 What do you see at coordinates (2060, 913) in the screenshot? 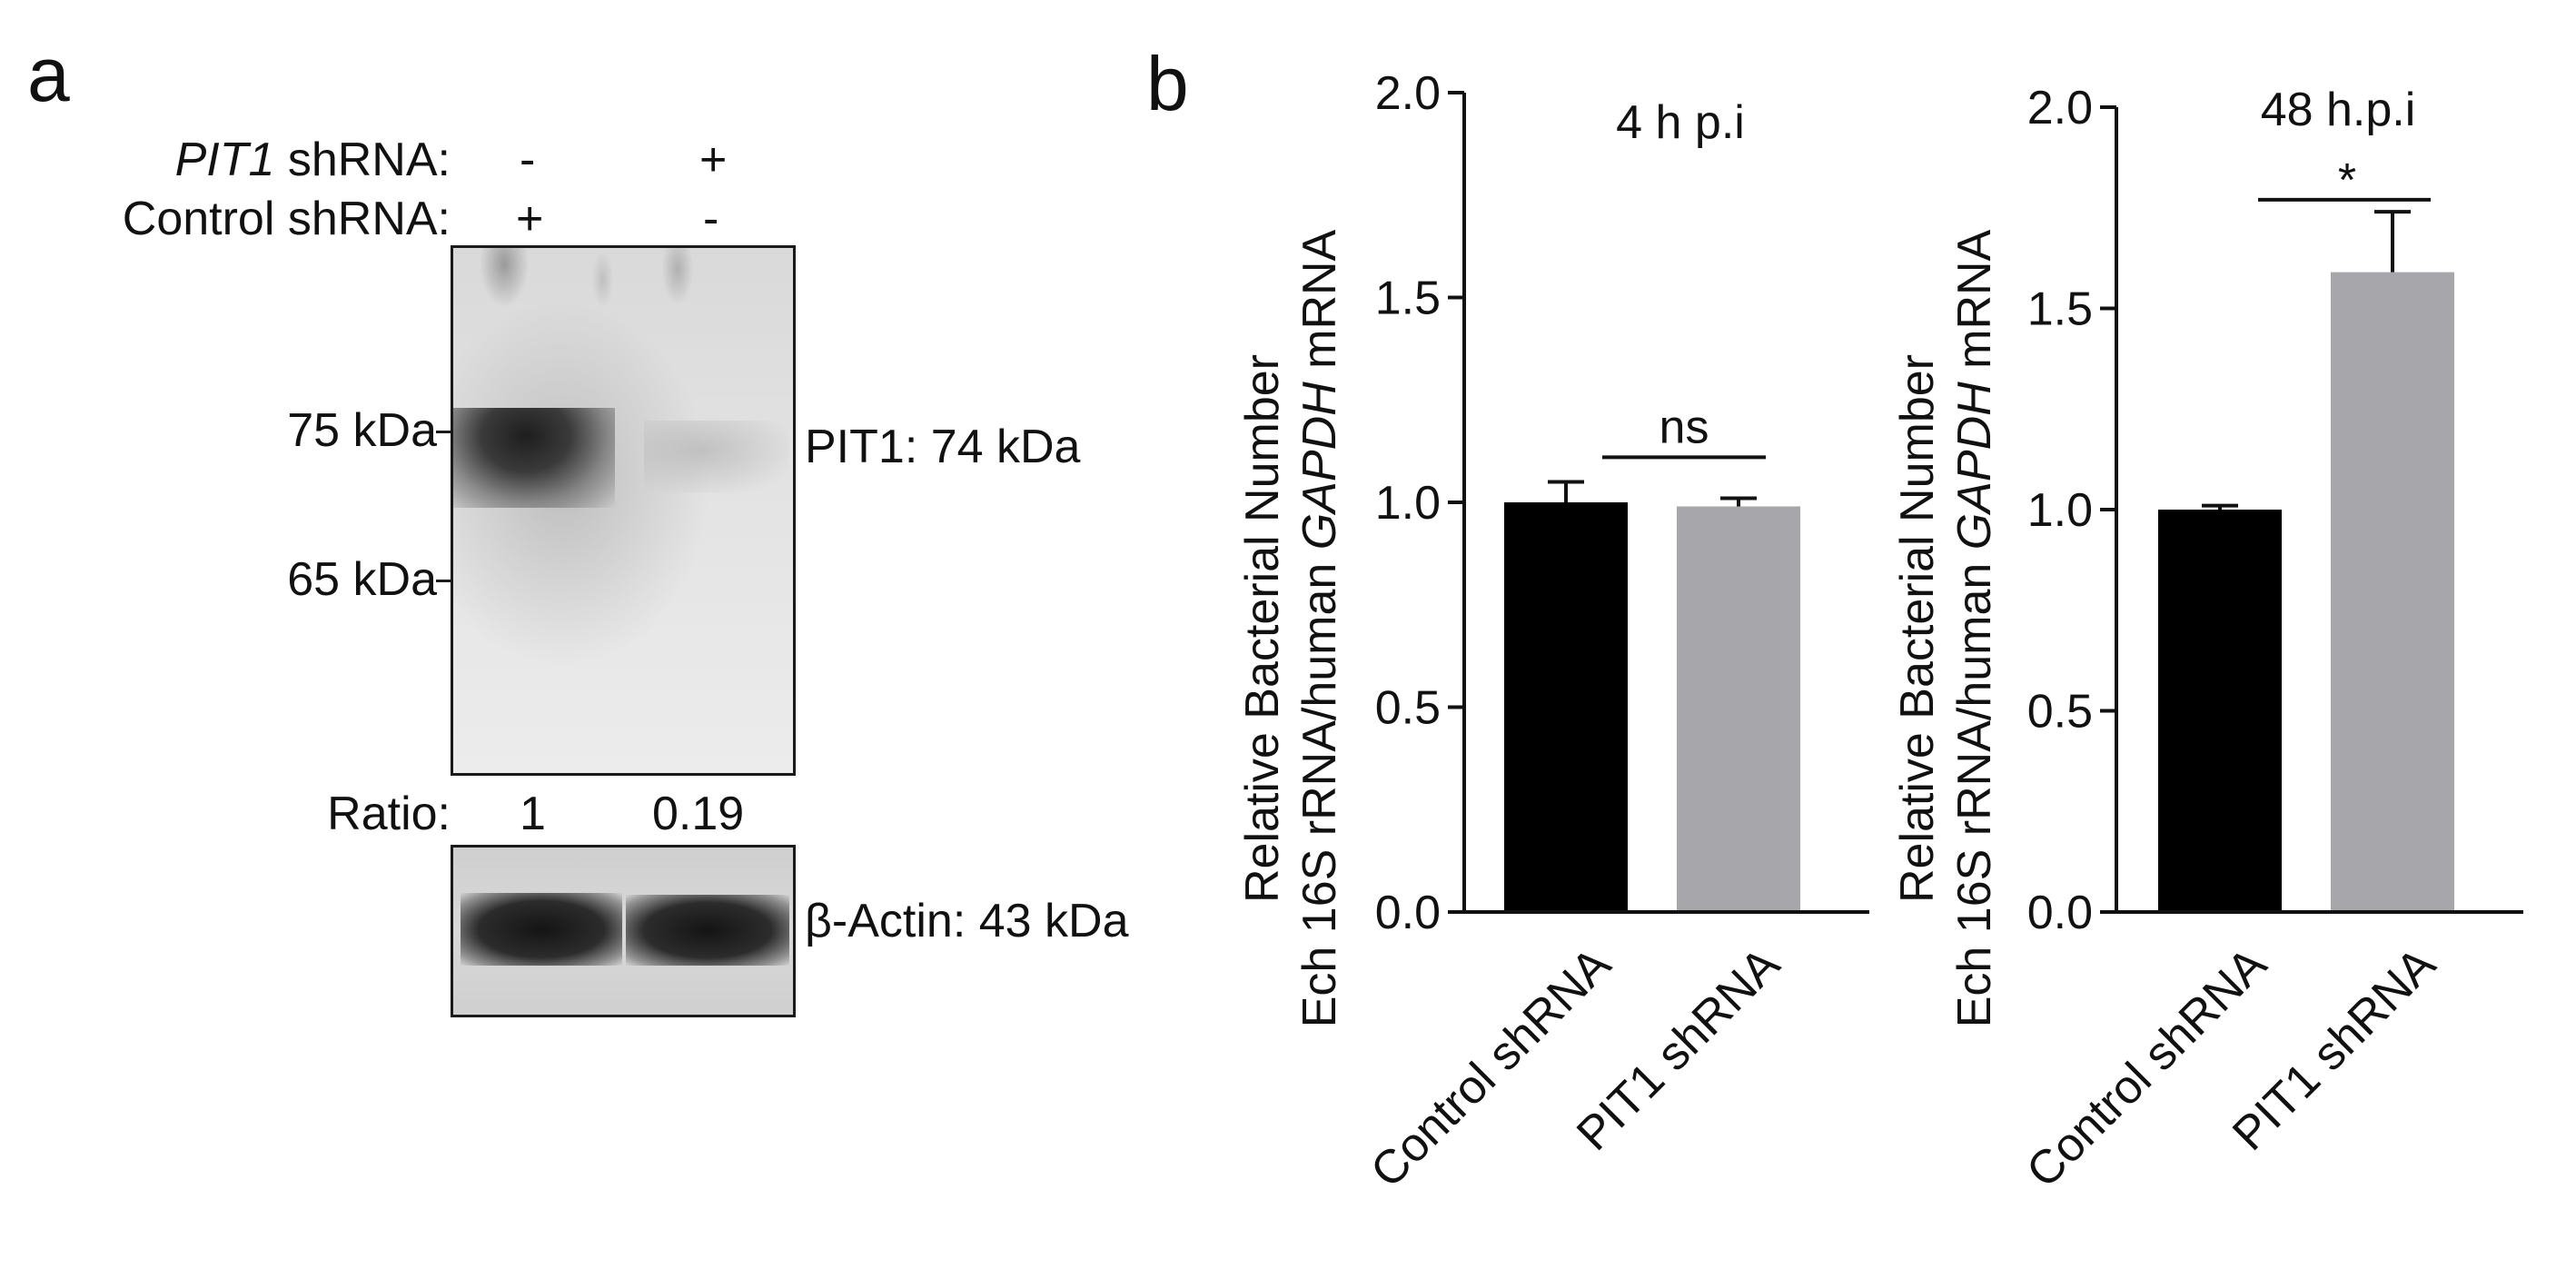
I see `chart-48h-ytick-label: 0.0` at bounding box center [2060, 913].